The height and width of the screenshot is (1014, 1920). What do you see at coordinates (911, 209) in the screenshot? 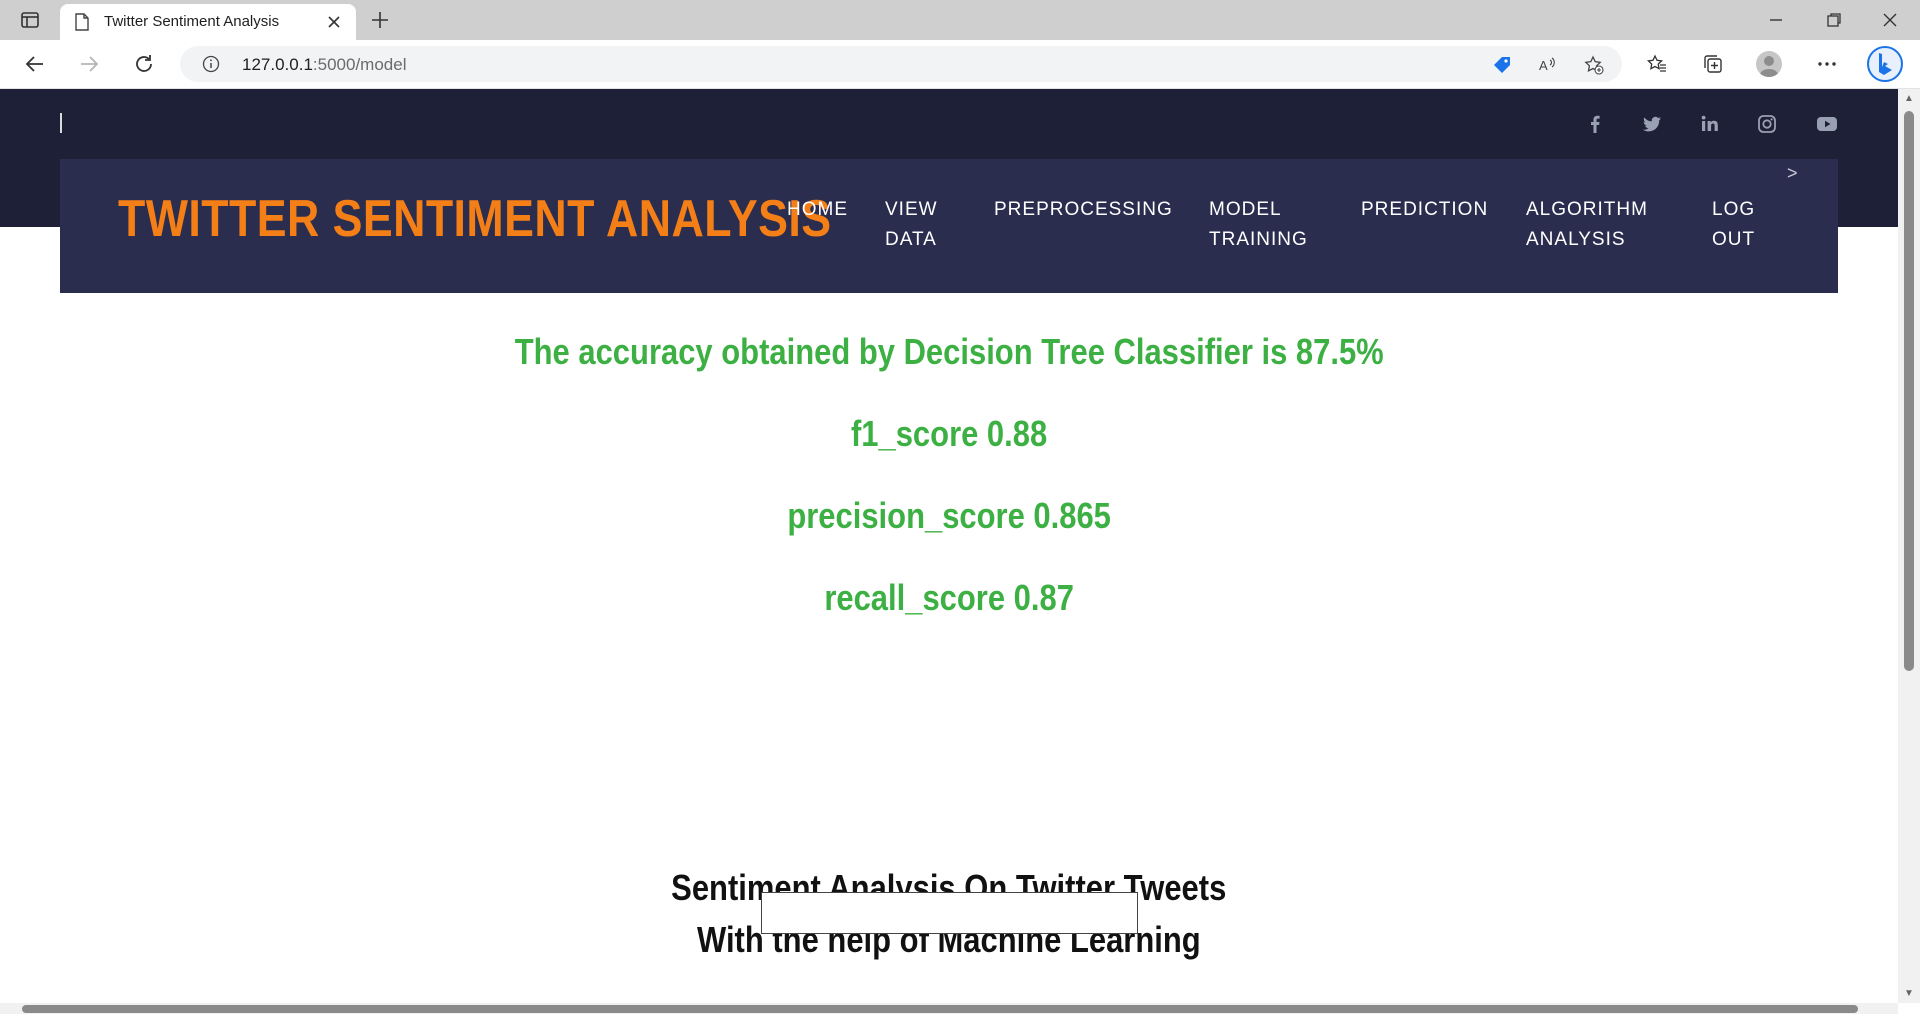
I see `nav-view-data-label-1: VIEW` at bounding box center [911, 209].